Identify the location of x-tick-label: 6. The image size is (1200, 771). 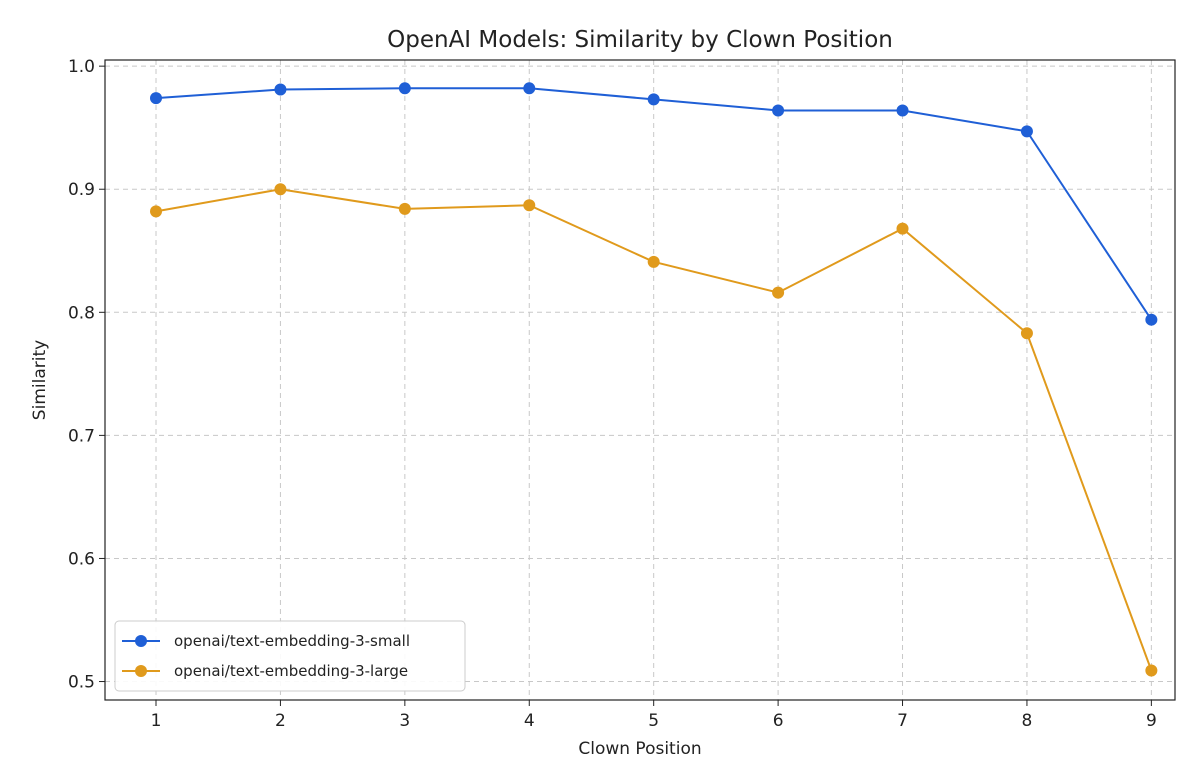
(778, 721).